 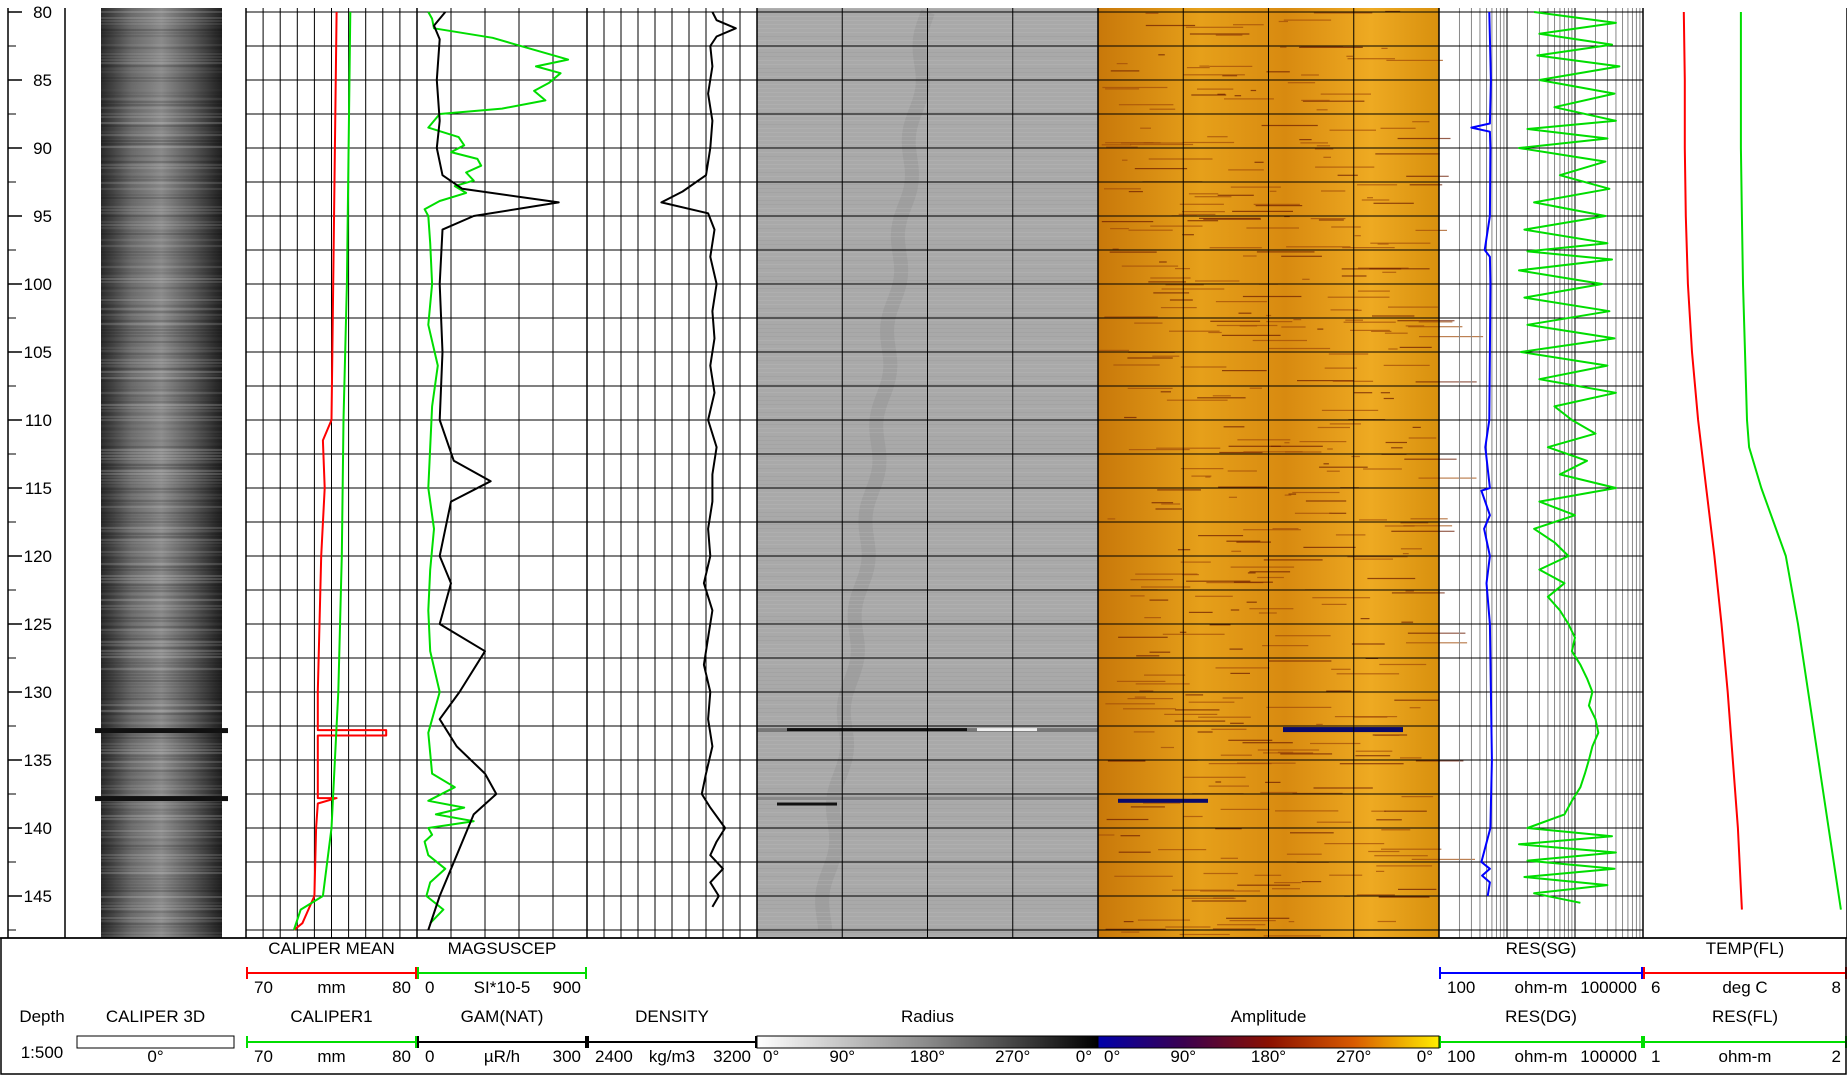 I want to click on curve-scale-unit: µR/h, so click(x=502, y=1056).